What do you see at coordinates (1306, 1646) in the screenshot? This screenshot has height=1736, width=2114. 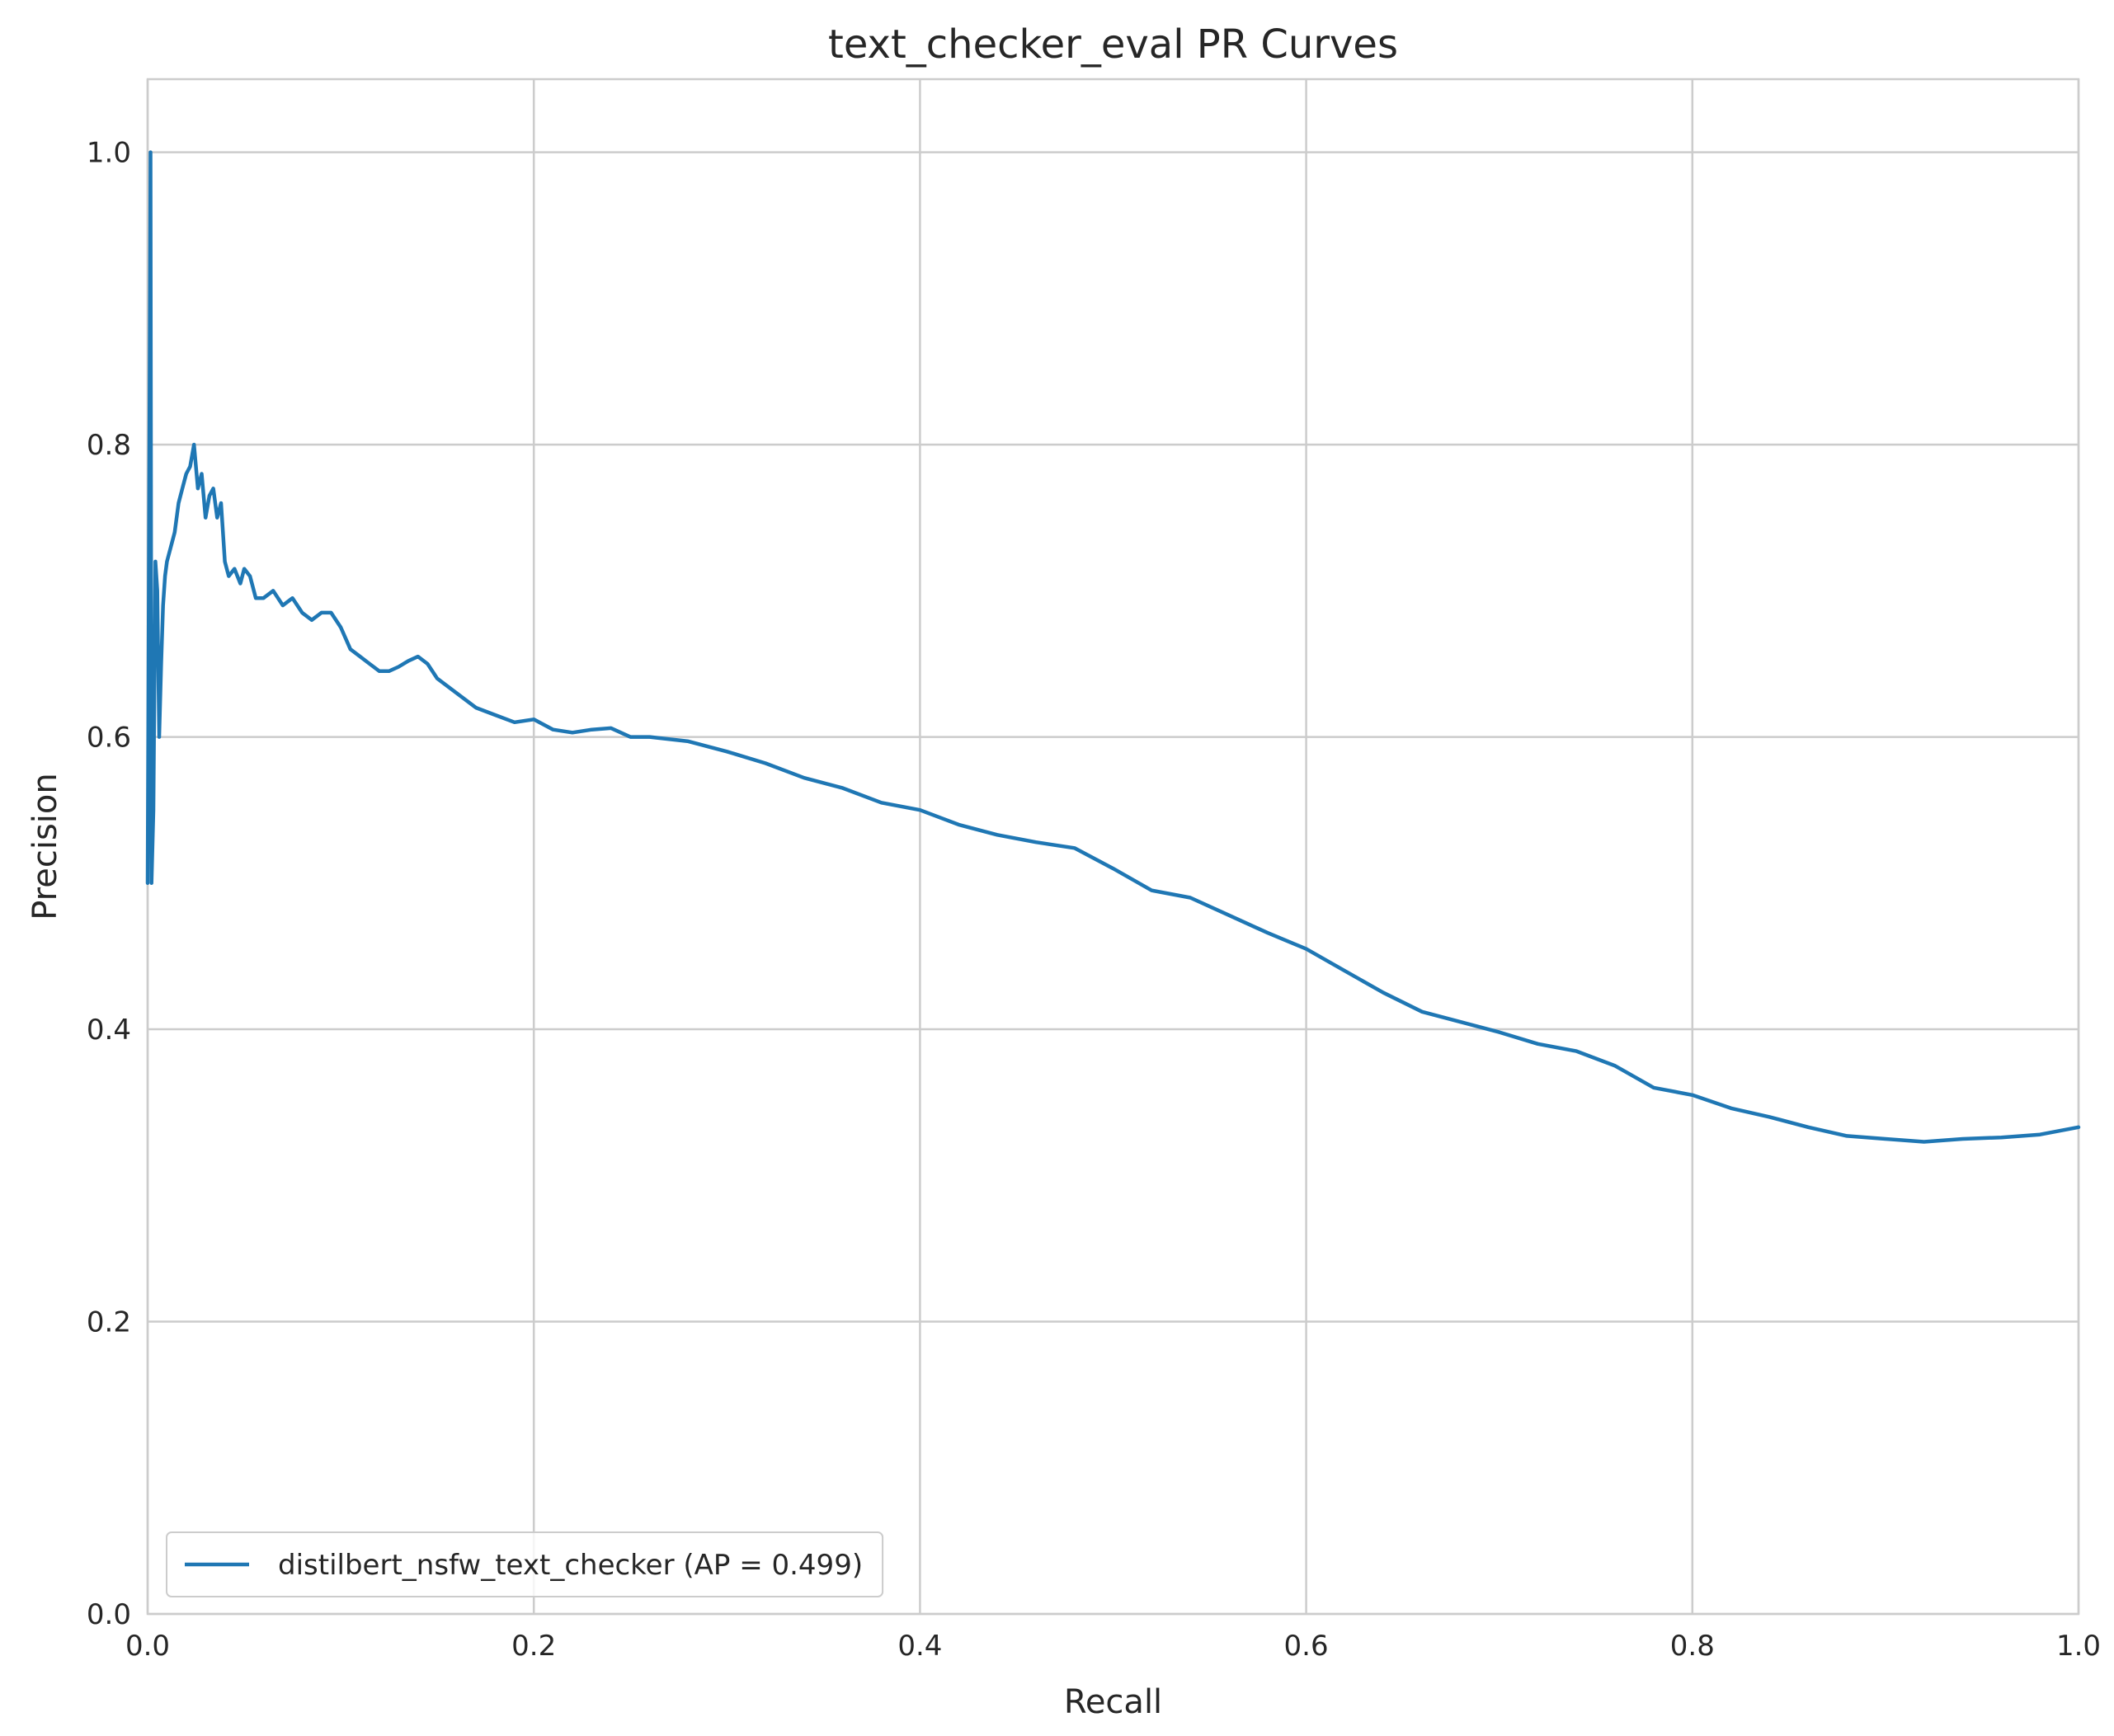 I see `x-tick-label: 0.6` at bounding box center [1306, 1646].